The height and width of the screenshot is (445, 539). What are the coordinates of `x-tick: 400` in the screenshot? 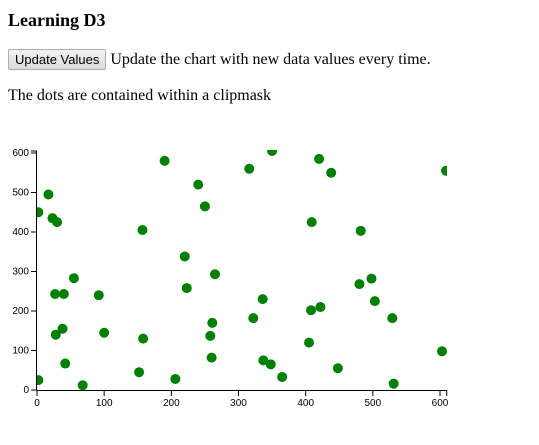 It's located at (305, 399).